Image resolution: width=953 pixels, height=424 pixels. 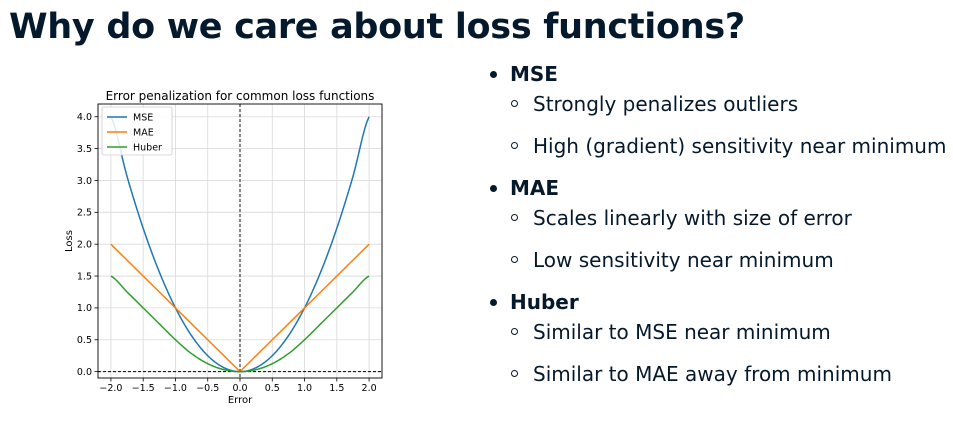 I want to click on legend-box, so click(x=137, y=131).